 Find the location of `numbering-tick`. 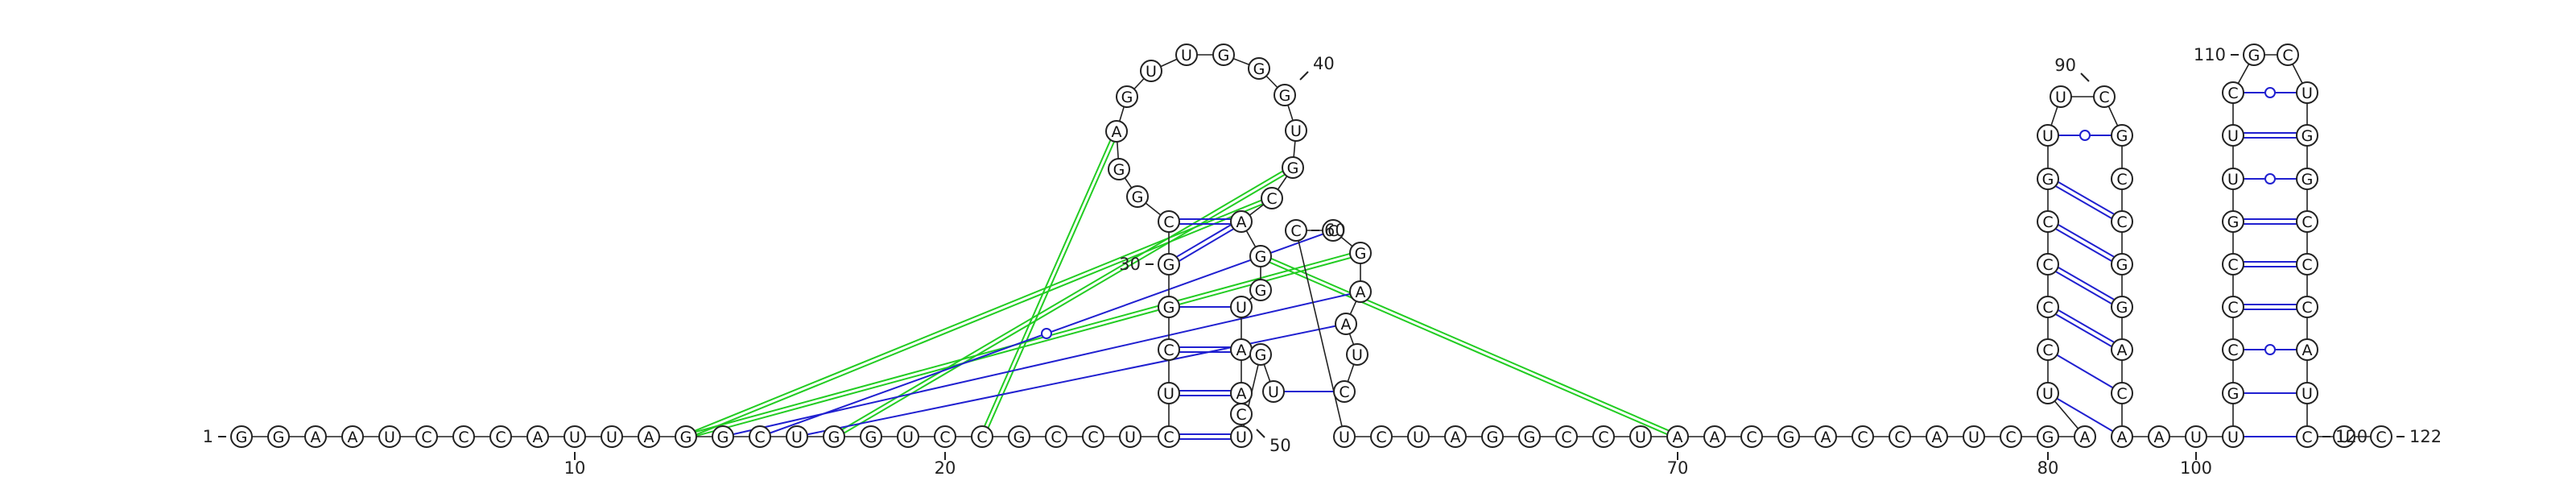

numbering-tick is located at coordinates (1304, 76).